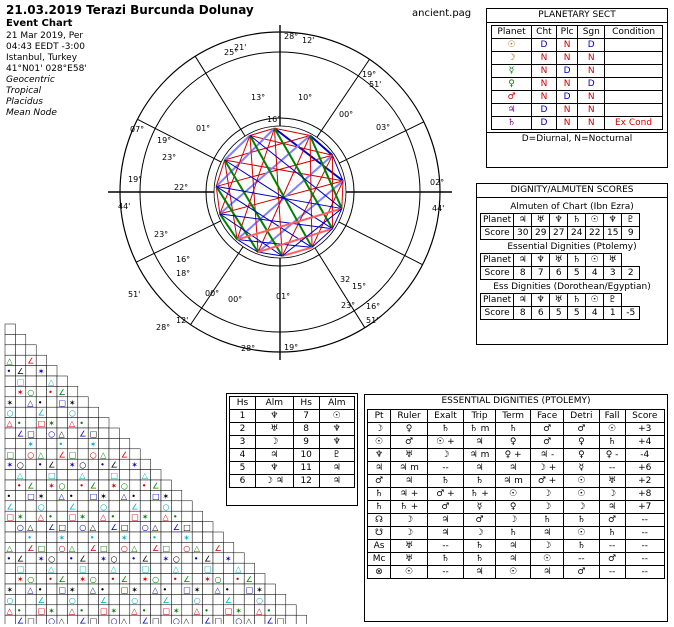 The image size is (674, 627). What do you see at coordinates (182, 320) in the screenshot?
I see `house-cusp-label: 12'` at bounding box center [182, 320].